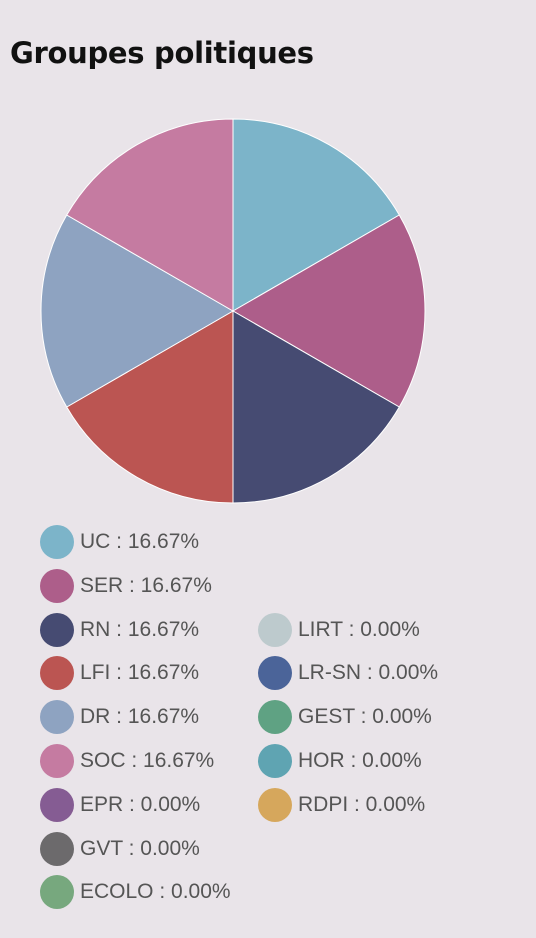  Describe the element at coordinates (362, 804) in the screenshot. I see `legend-label: RDPI : 0.00%` at that location.